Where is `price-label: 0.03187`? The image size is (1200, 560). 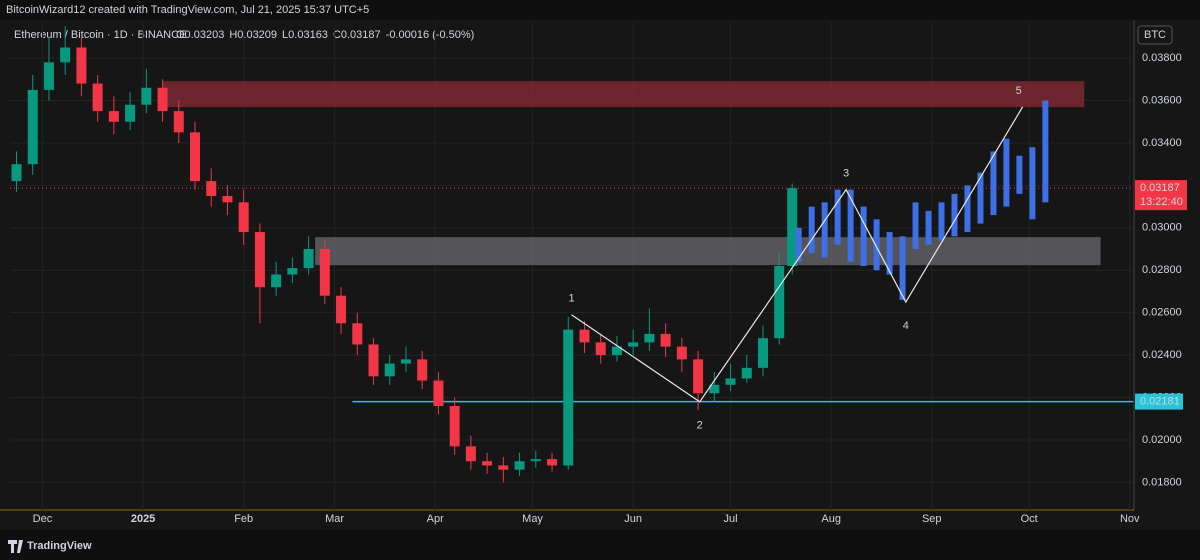
price-label: 0.03187 is located at coordinates (1160, 188).